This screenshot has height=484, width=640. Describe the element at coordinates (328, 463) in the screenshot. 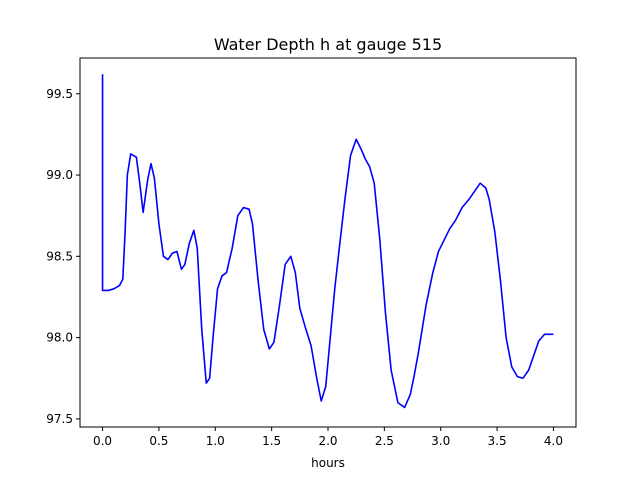

I see `x-axis-label: hours` at that location.